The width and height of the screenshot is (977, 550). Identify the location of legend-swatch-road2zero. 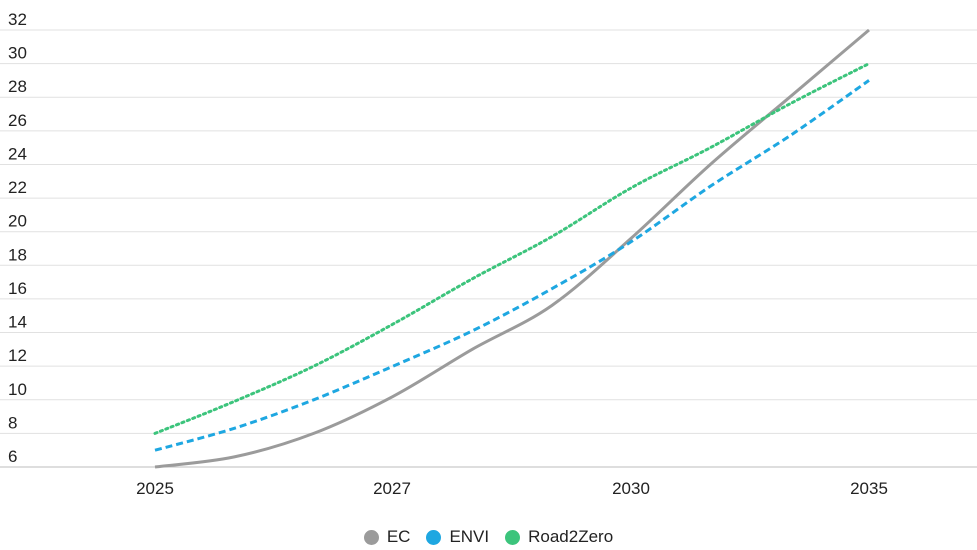
(513, 537).